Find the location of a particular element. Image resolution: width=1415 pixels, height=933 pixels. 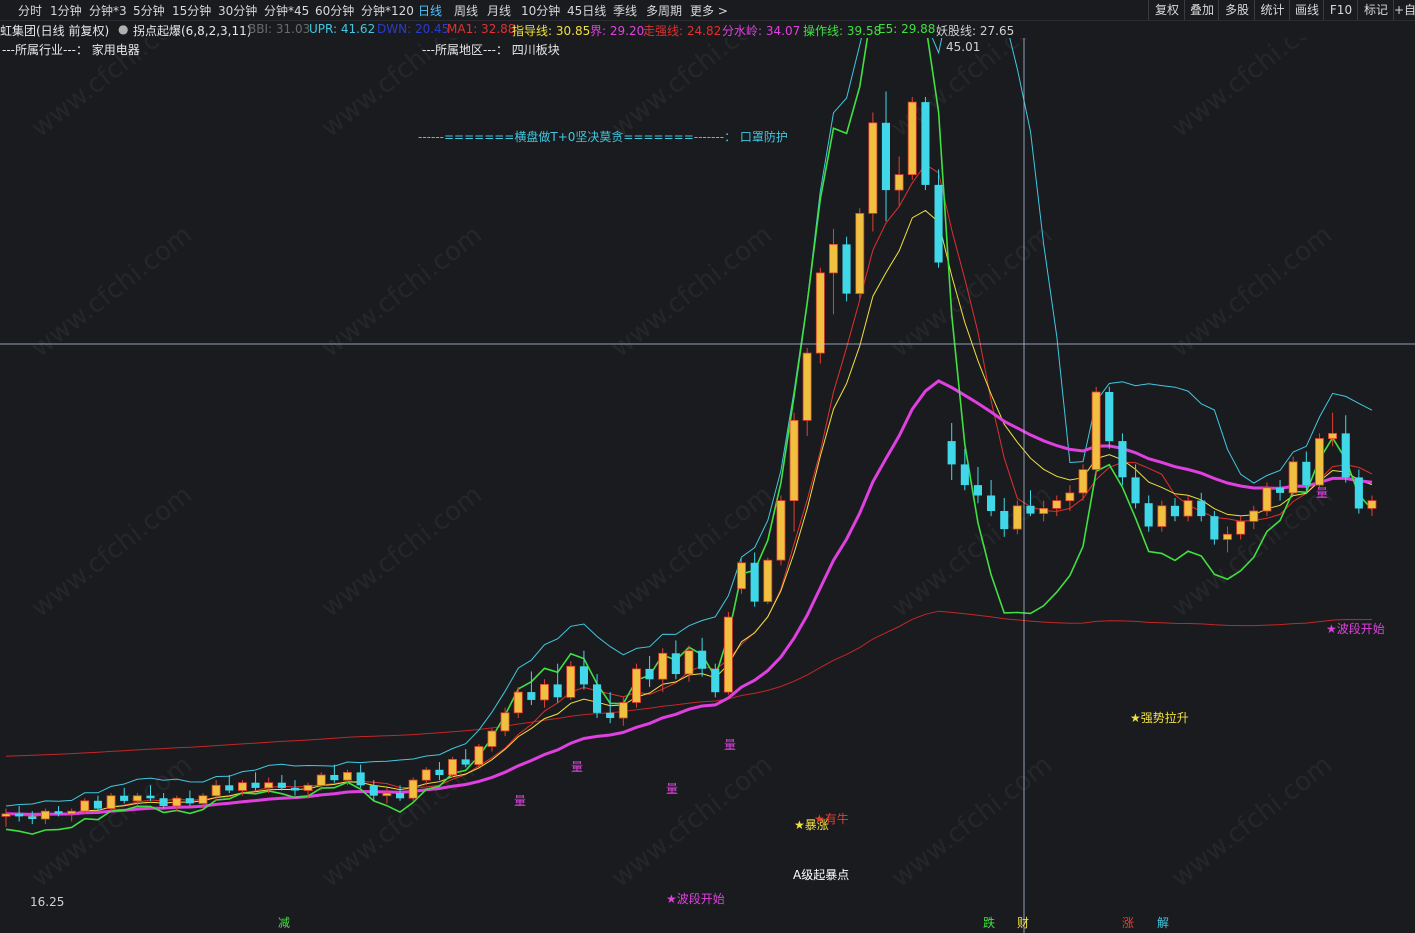

timeframe-tab-9: 日线 is located at coordinates (430, 11).